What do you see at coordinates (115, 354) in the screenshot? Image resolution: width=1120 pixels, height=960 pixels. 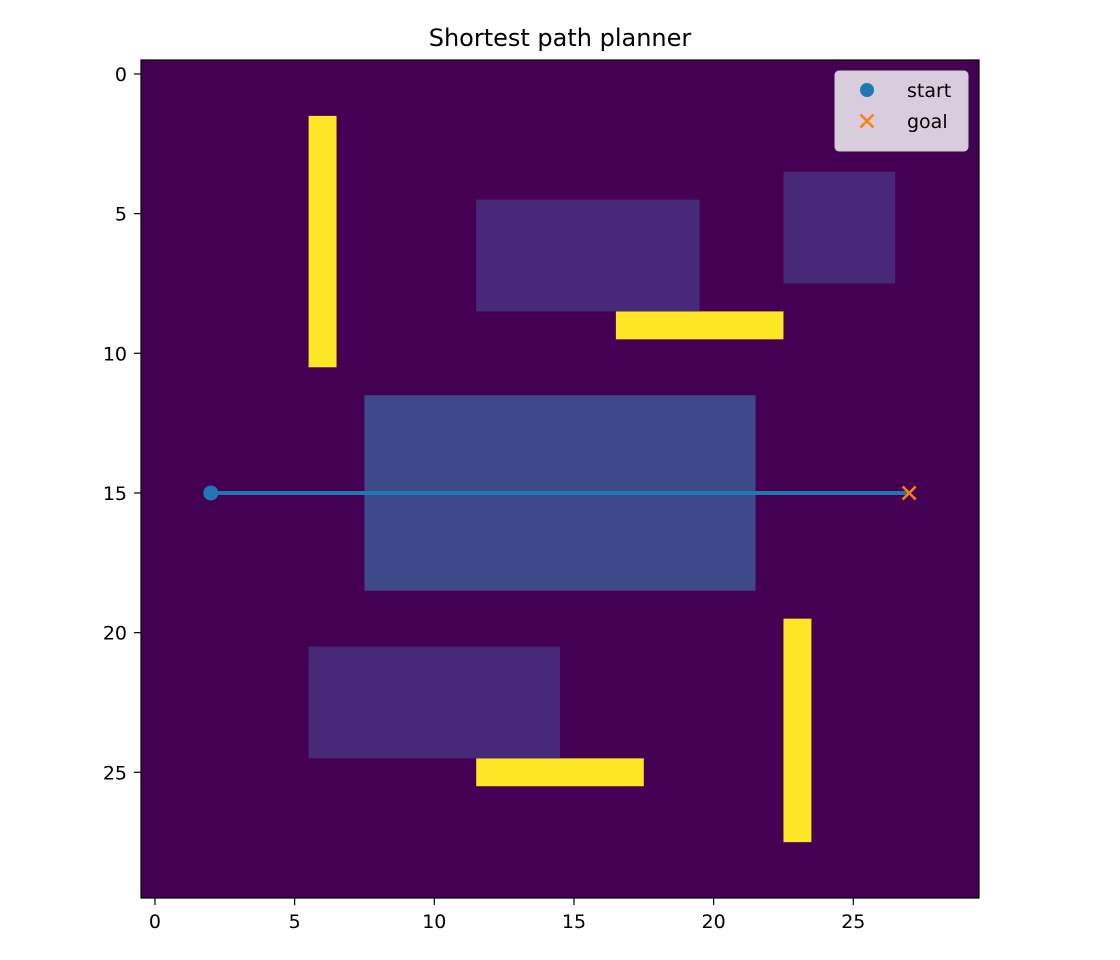 I see `y-tick-label-10: 10` at bounding box center [115, 354].